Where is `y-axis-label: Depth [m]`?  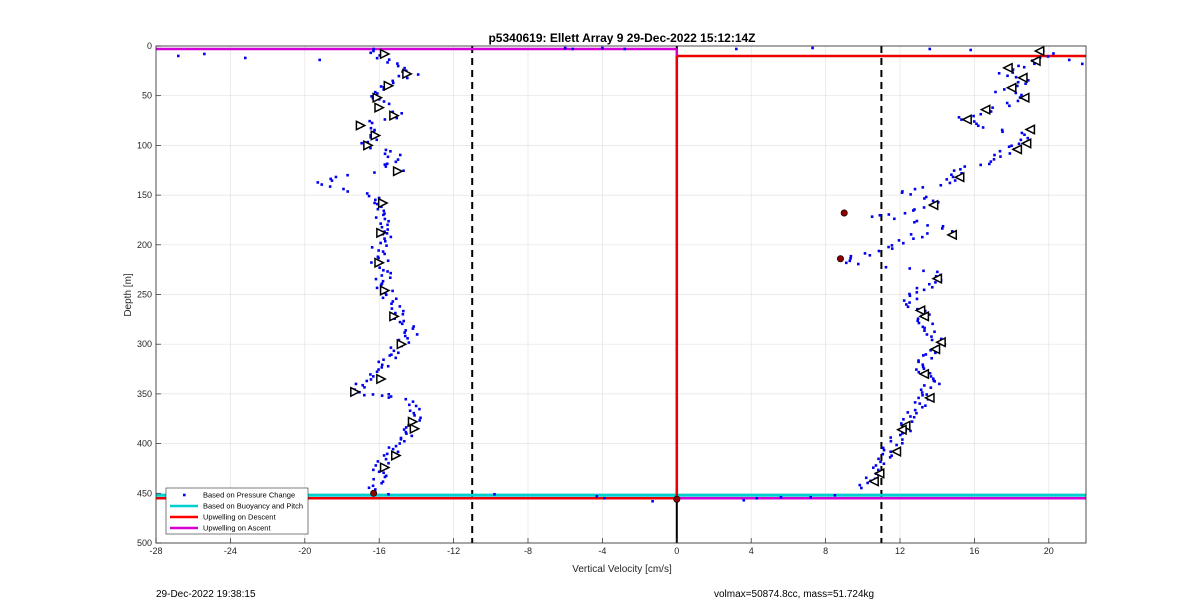
y-axis-label: Depth [m] is located at coordinates (128, 295).